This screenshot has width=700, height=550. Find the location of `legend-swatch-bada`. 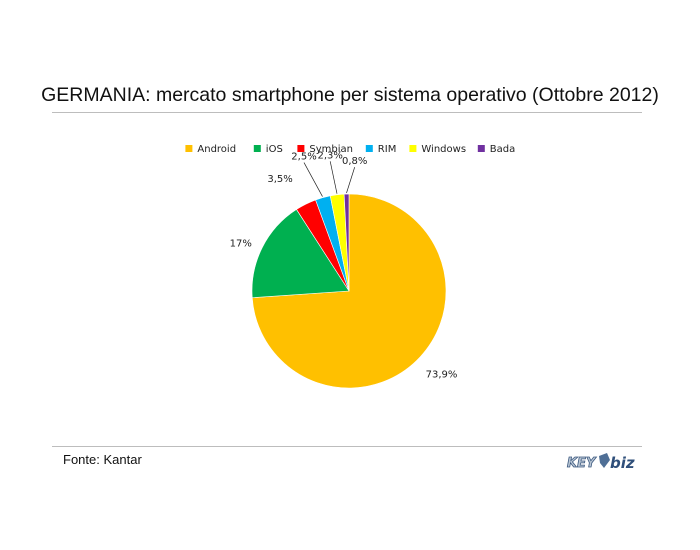

legend-swatch-bada is located at coordinates (481, 148).